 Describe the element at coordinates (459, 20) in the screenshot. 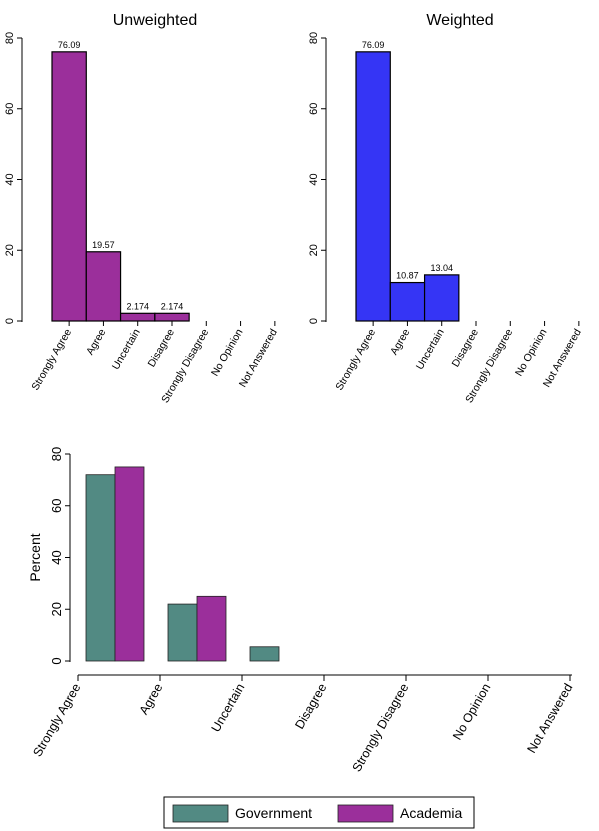

I see `chart-title: Weighted` at that location.